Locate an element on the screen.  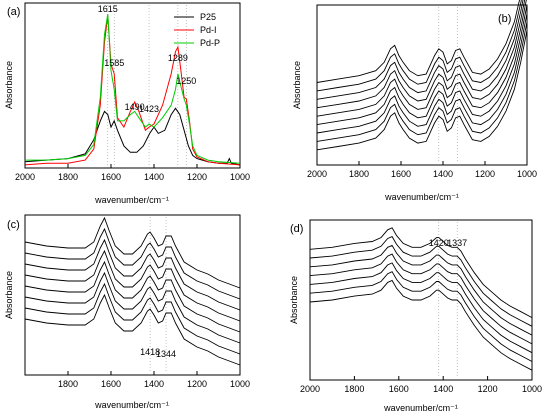
peak-label: 1615 is located at coordinates (108, 9).